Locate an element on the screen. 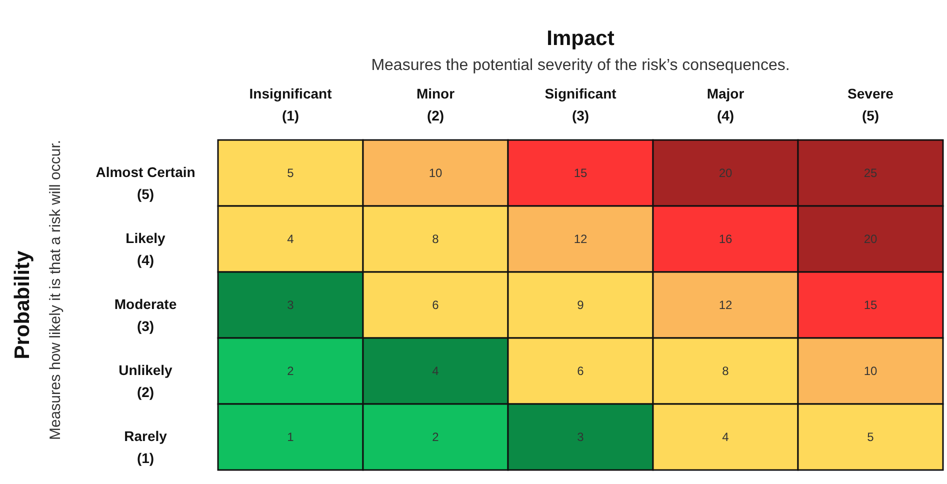 The height and width of the screenshot is (484, 947). data-label: 25 is located at coordinates (871, 173).